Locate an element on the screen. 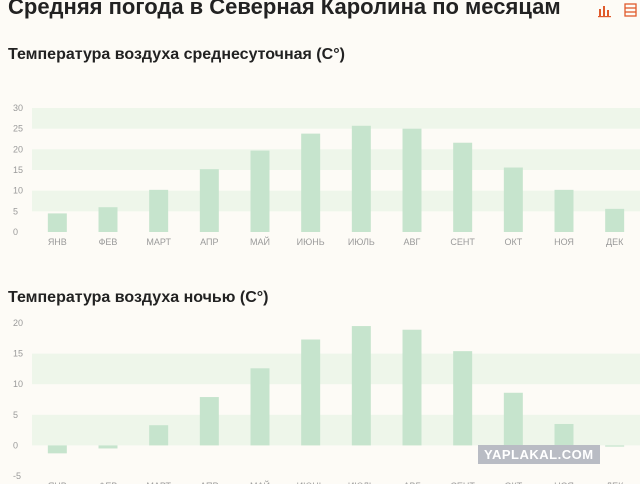 This screenshot has width=640, height=484. chart-title-daily: Температура воздуха среднесуточная (C°) is located at coordinates (176, 54).